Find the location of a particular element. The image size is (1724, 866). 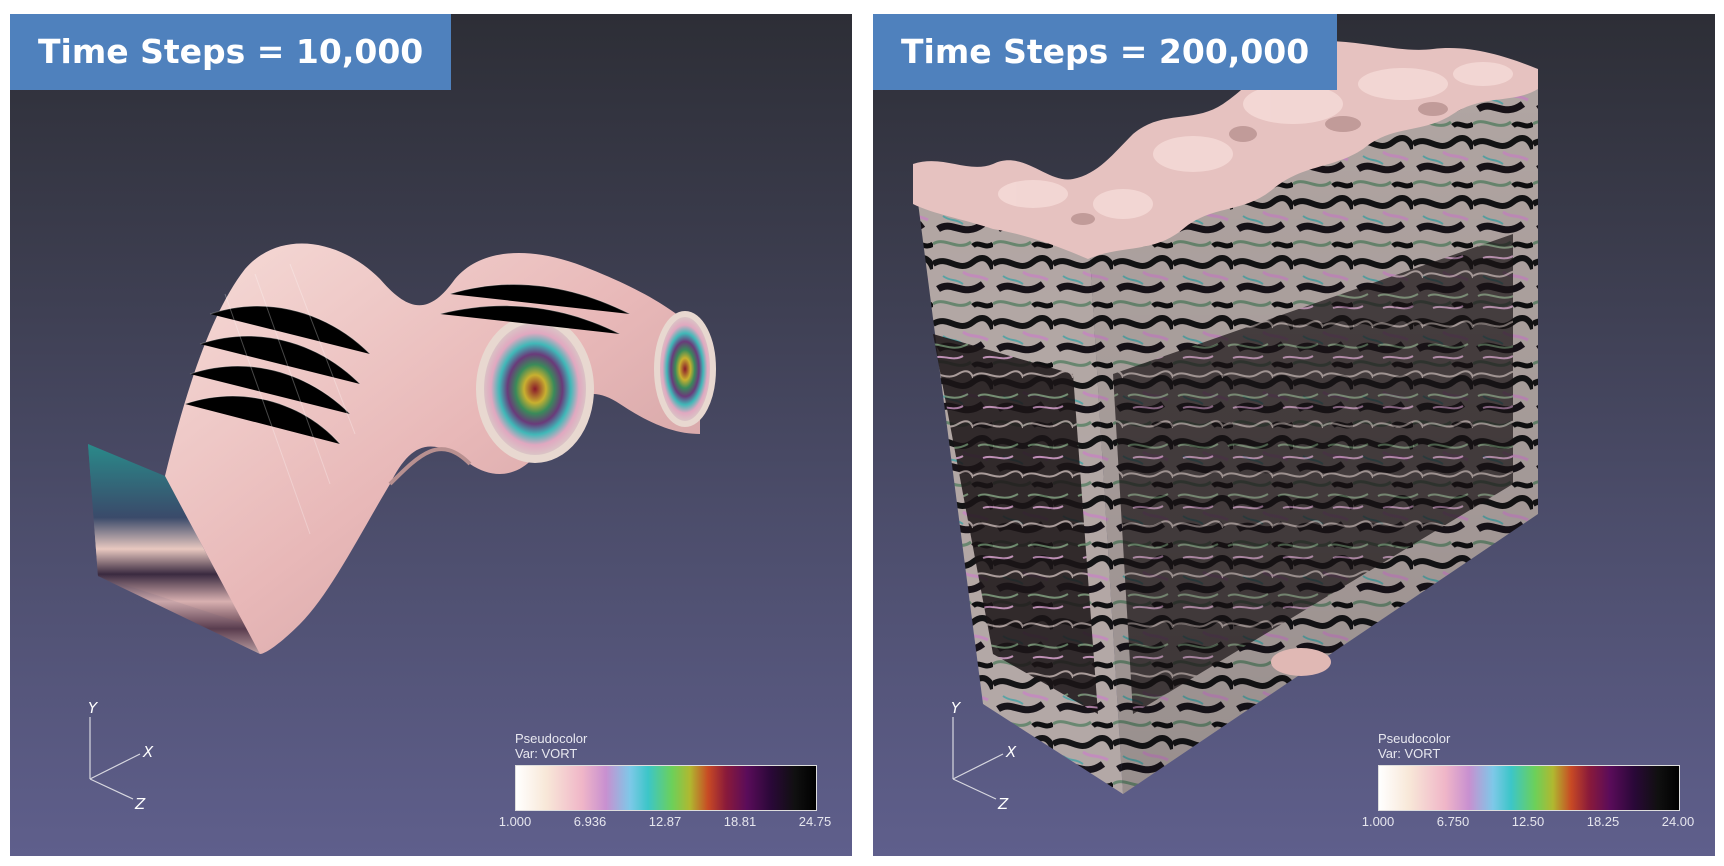

colorbar-tick: 24.00 is located at coordinates (1678, 821).